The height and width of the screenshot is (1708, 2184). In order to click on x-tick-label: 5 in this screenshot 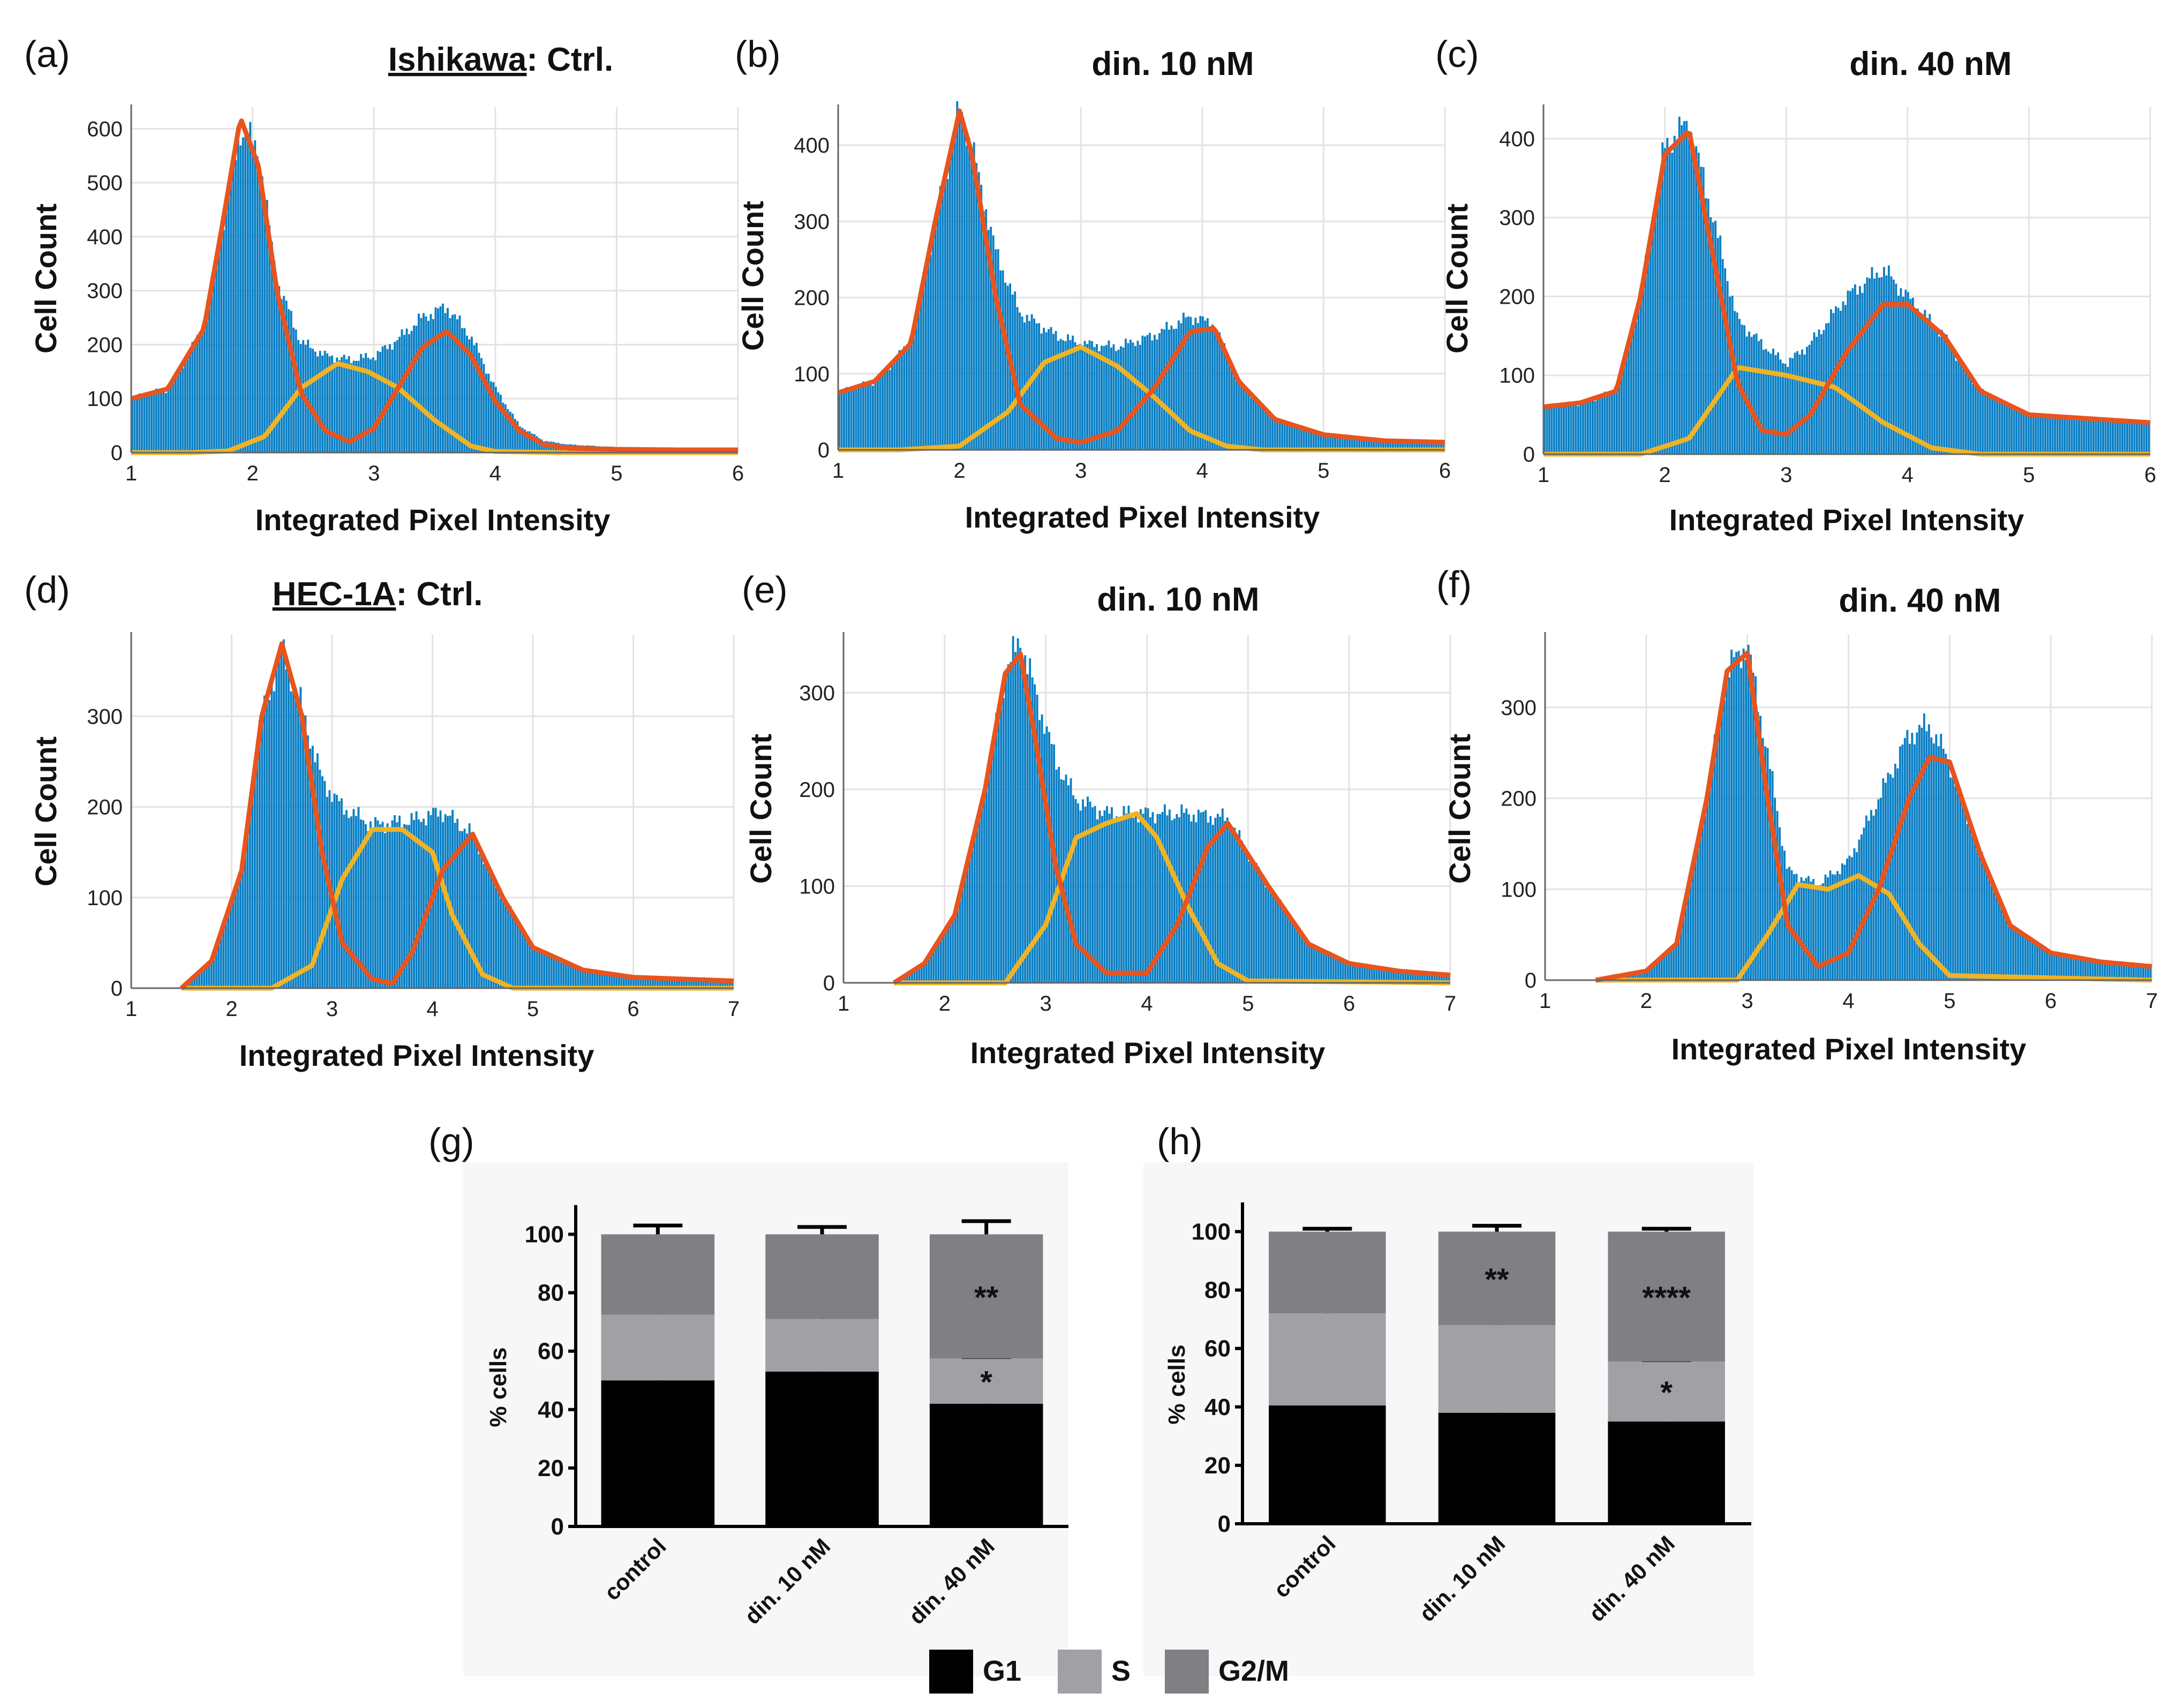, I will do `click(2029, 475)`.